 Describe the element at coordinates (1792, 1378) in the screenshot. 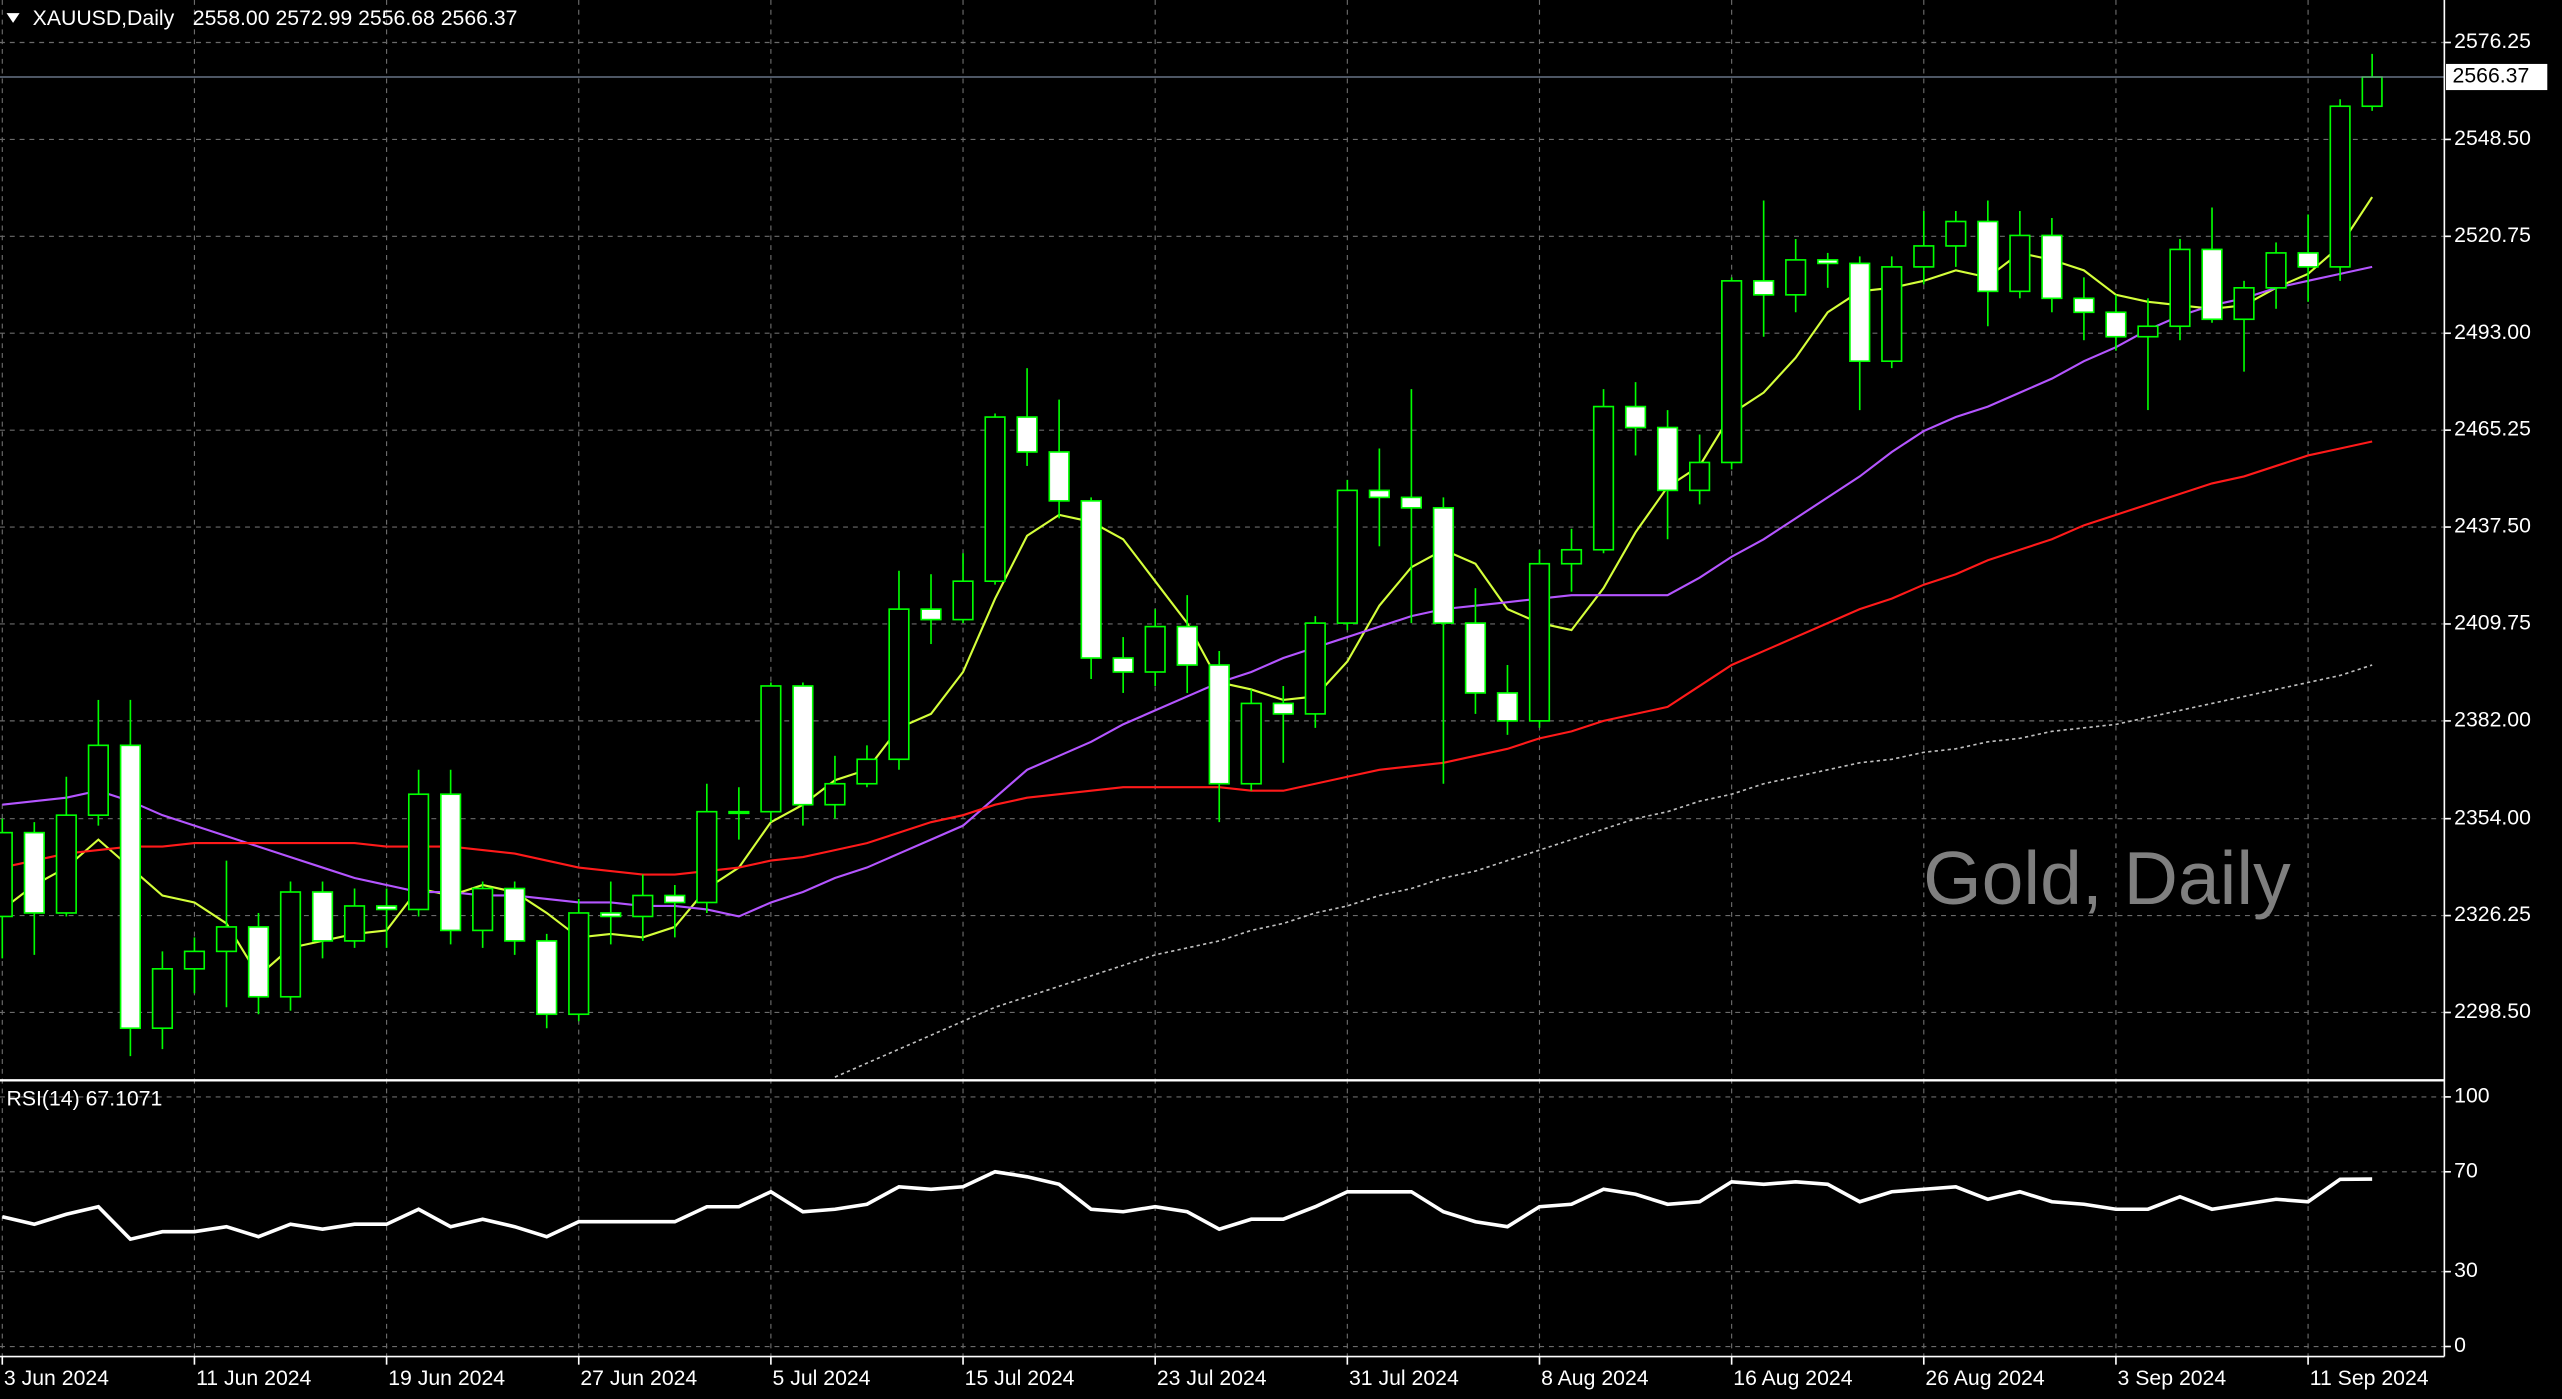

I see `x-tick-label: 16 Aug 2024` at that location.